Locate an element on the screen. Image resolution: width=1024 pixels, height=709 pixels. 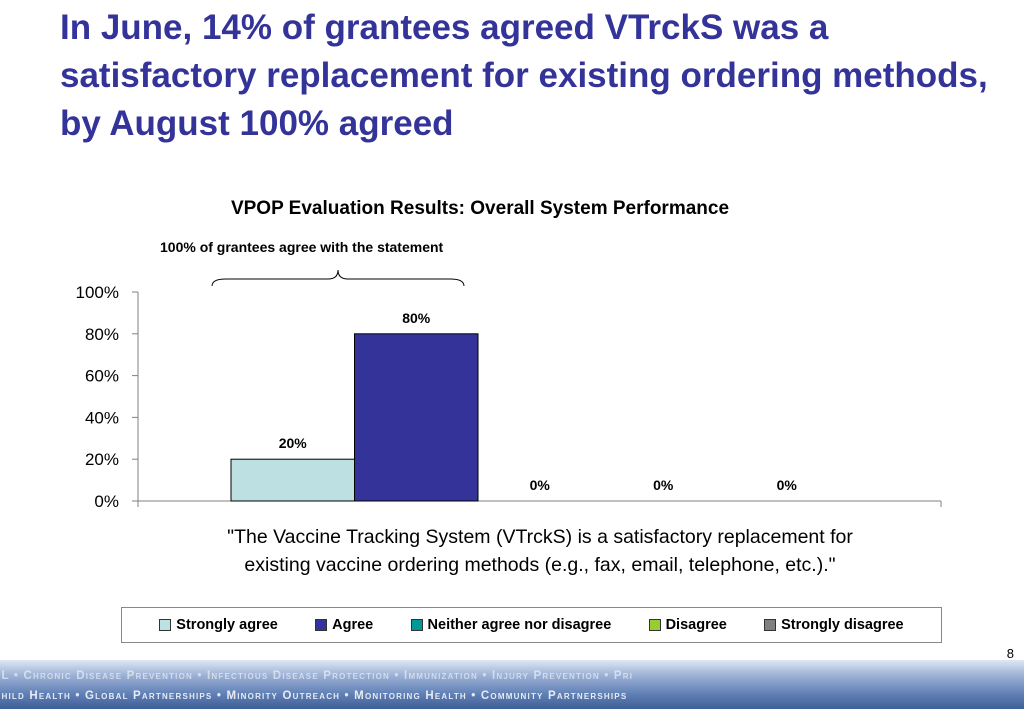
legend-item-strongly-agree: Strongly agree is located at coordinates (218, 625).